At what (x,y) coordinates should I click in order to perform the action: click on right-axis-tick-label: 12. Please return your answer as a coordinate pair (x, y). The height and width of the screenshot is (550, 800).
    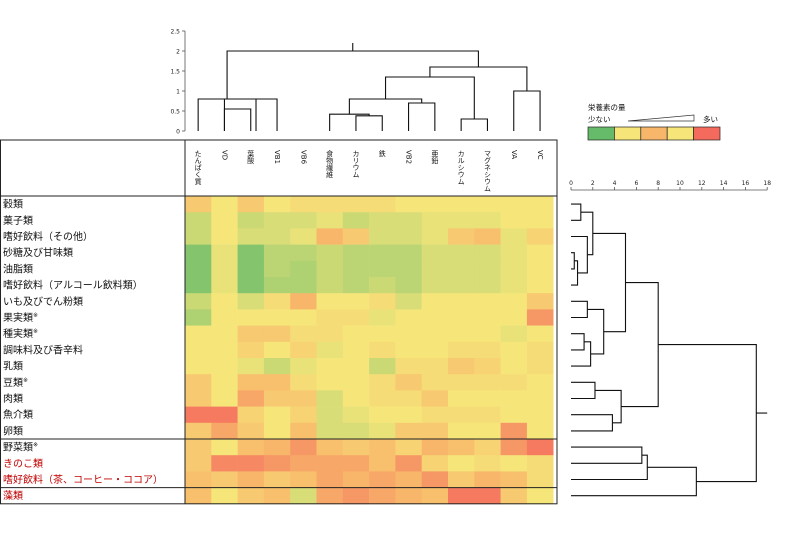
    Looking at the image, I should click on (702, 183).